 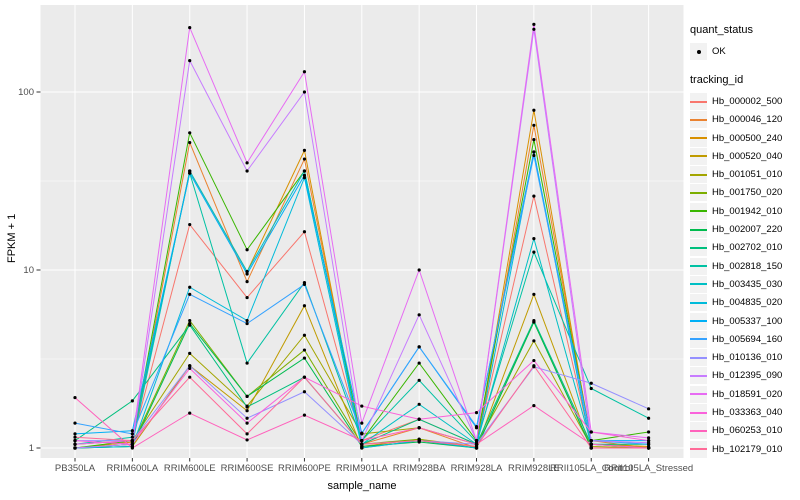 I want to click on legend-item-label: Hb_002818_150, so click(x=747, y=266).